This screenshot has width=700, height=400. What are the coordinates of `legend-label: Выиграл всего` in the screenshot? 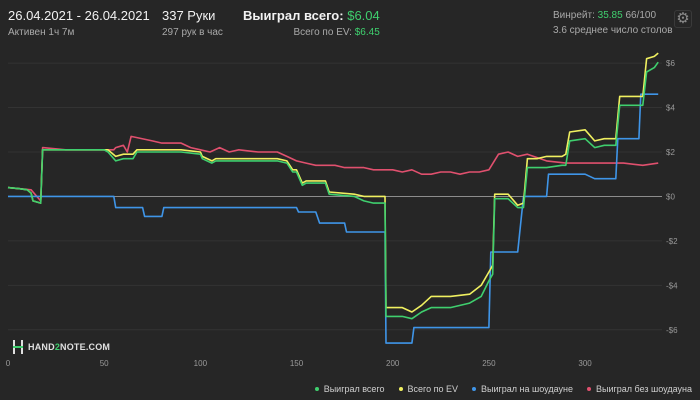 It's located at (354, 389).